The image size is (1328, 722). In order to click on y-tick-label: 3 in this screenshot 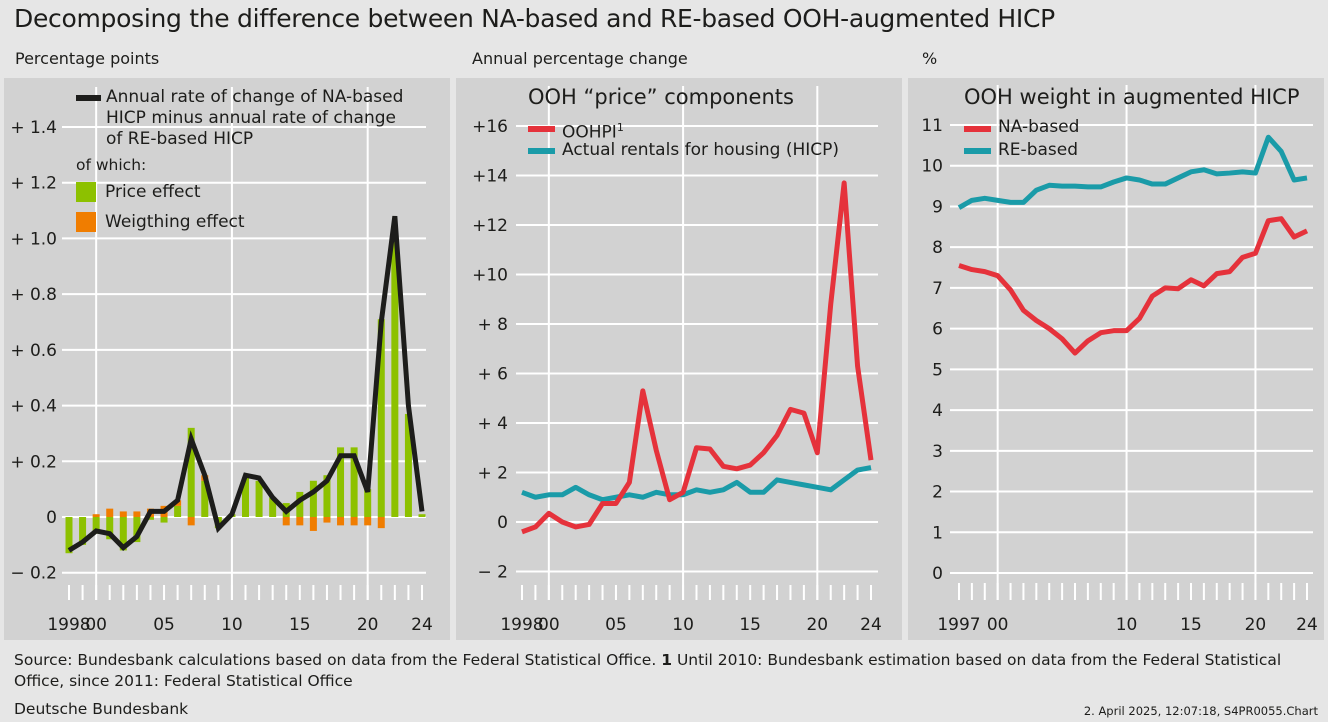, I will do `click(937, 452)`.